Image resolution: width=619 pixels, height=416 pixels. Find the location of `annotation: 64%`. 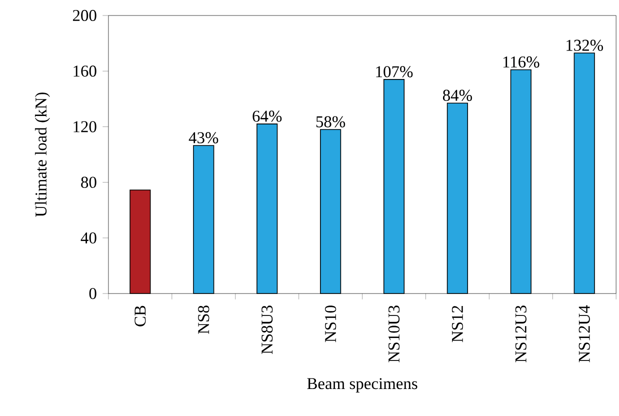

annotation: 64% is located at coordinates (267, 116).